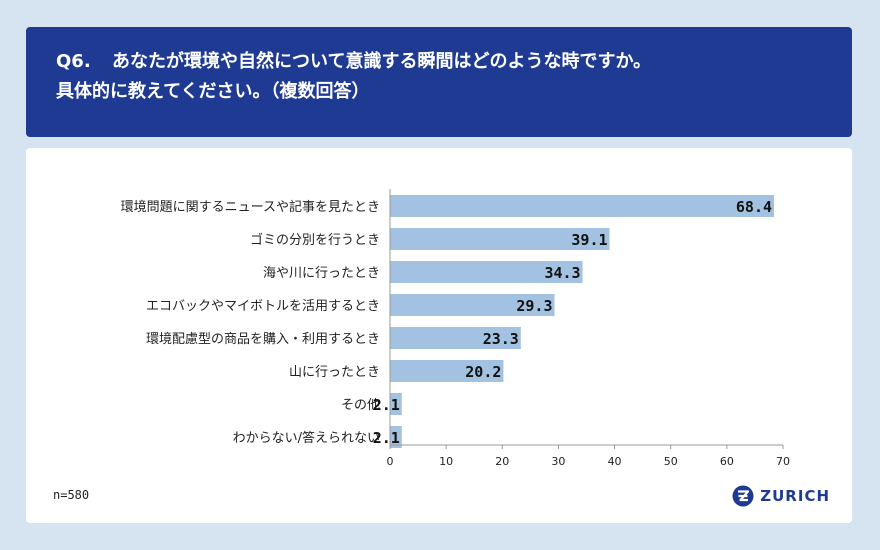 The height and width of the screenshot is (550, 880). I want to click on x-tick-label-3: 30, so click(558, 461).